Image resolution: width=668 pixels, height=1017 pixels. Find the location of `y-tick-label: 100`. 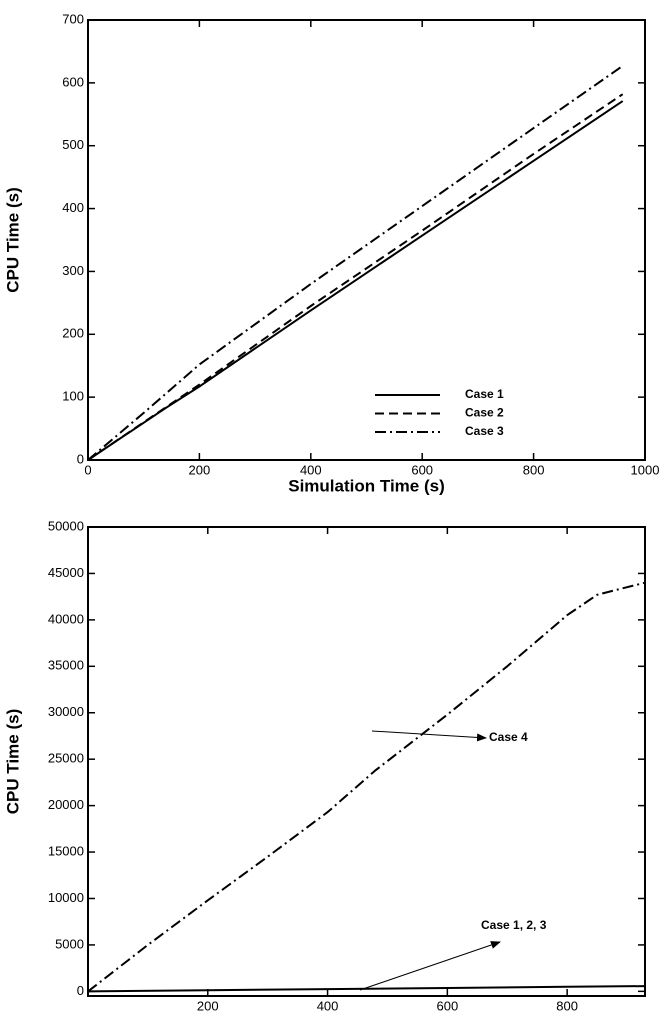

y-tick-label: 100 is located at coordinates (73, 396).